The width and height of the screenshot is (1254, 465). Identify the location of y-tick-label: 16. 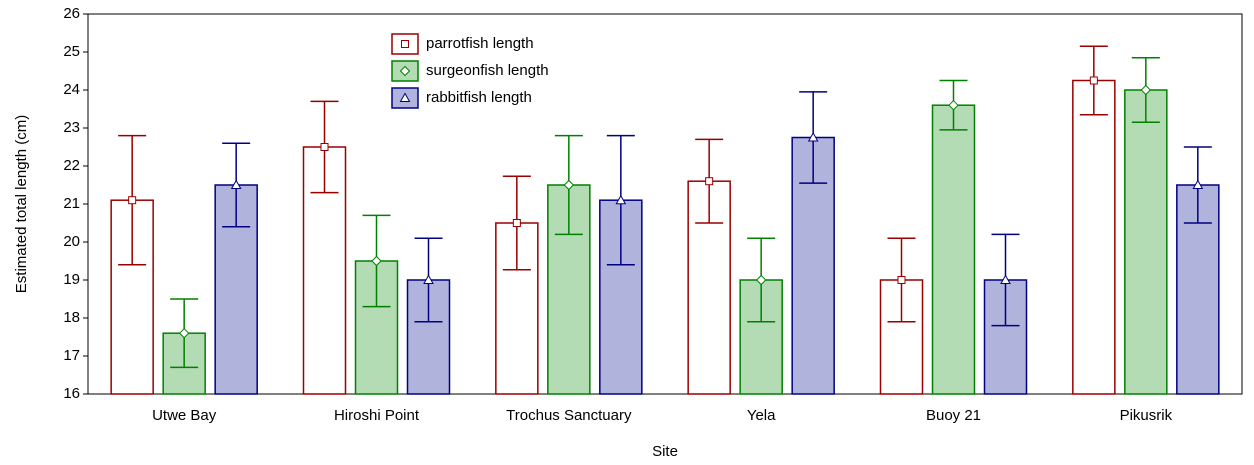
(71, 393).